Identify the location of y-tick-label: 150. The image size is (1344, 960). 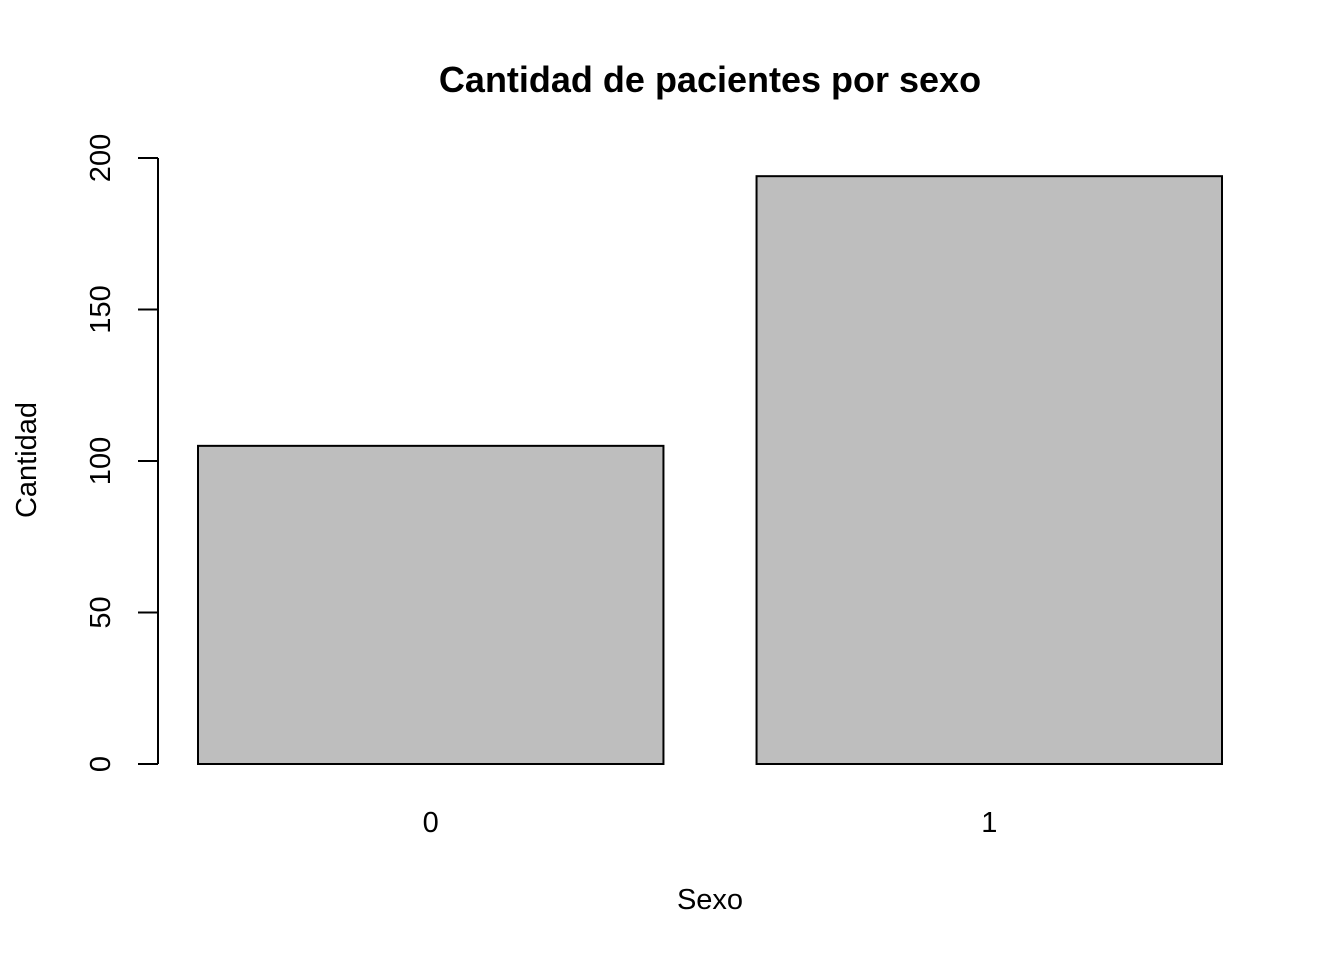
(101, 309).